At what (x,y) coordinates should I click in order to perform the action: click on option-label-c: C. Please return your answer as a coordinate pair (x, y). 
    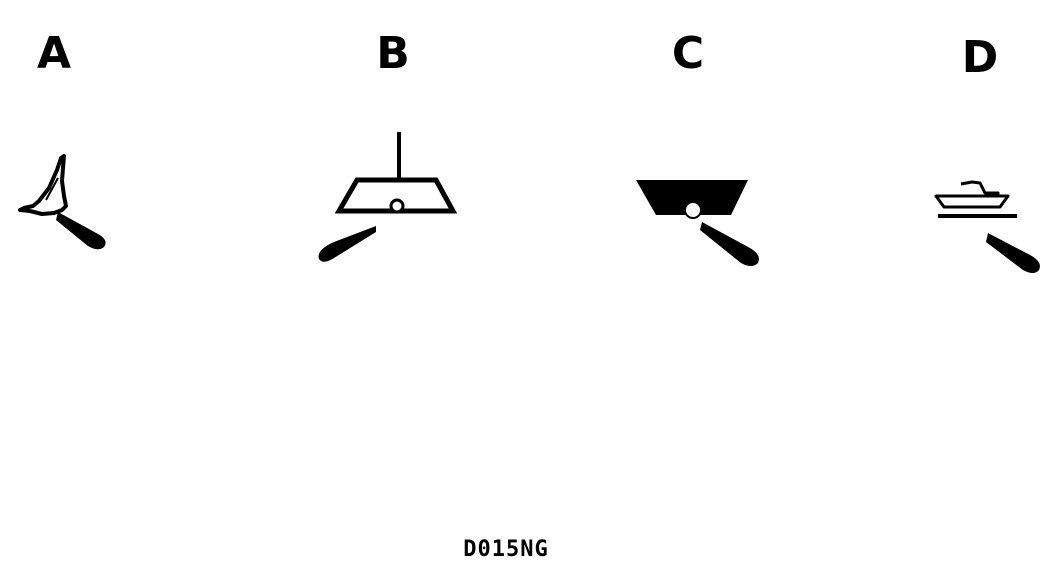
    Looking at the image, I should click on (688, 53).